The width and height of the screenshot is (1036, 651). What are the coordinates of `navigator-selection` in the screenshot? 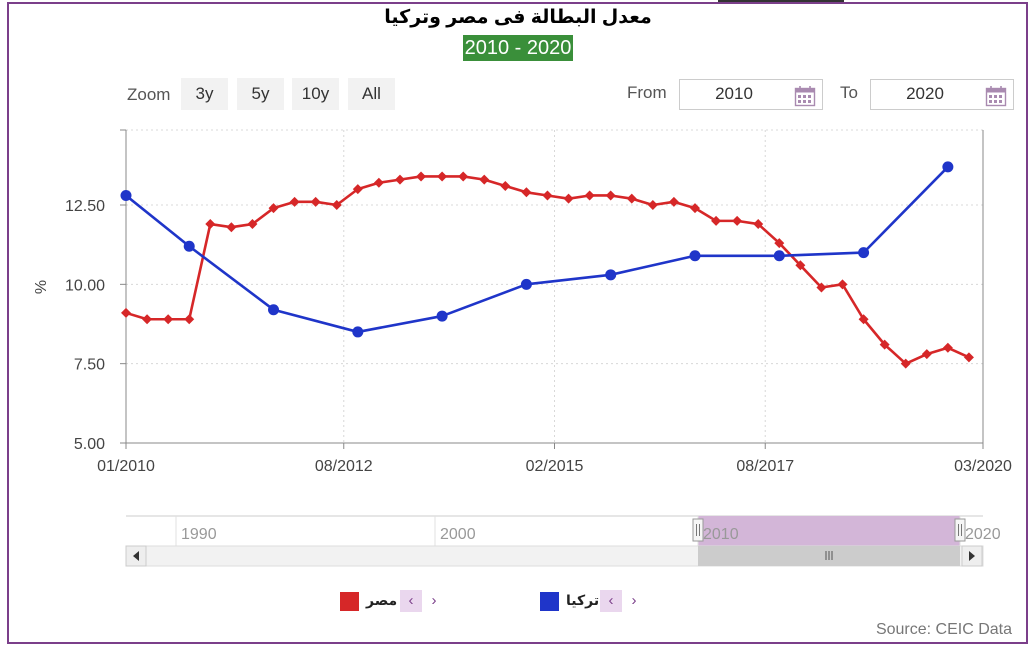 It's located at (829, 531).